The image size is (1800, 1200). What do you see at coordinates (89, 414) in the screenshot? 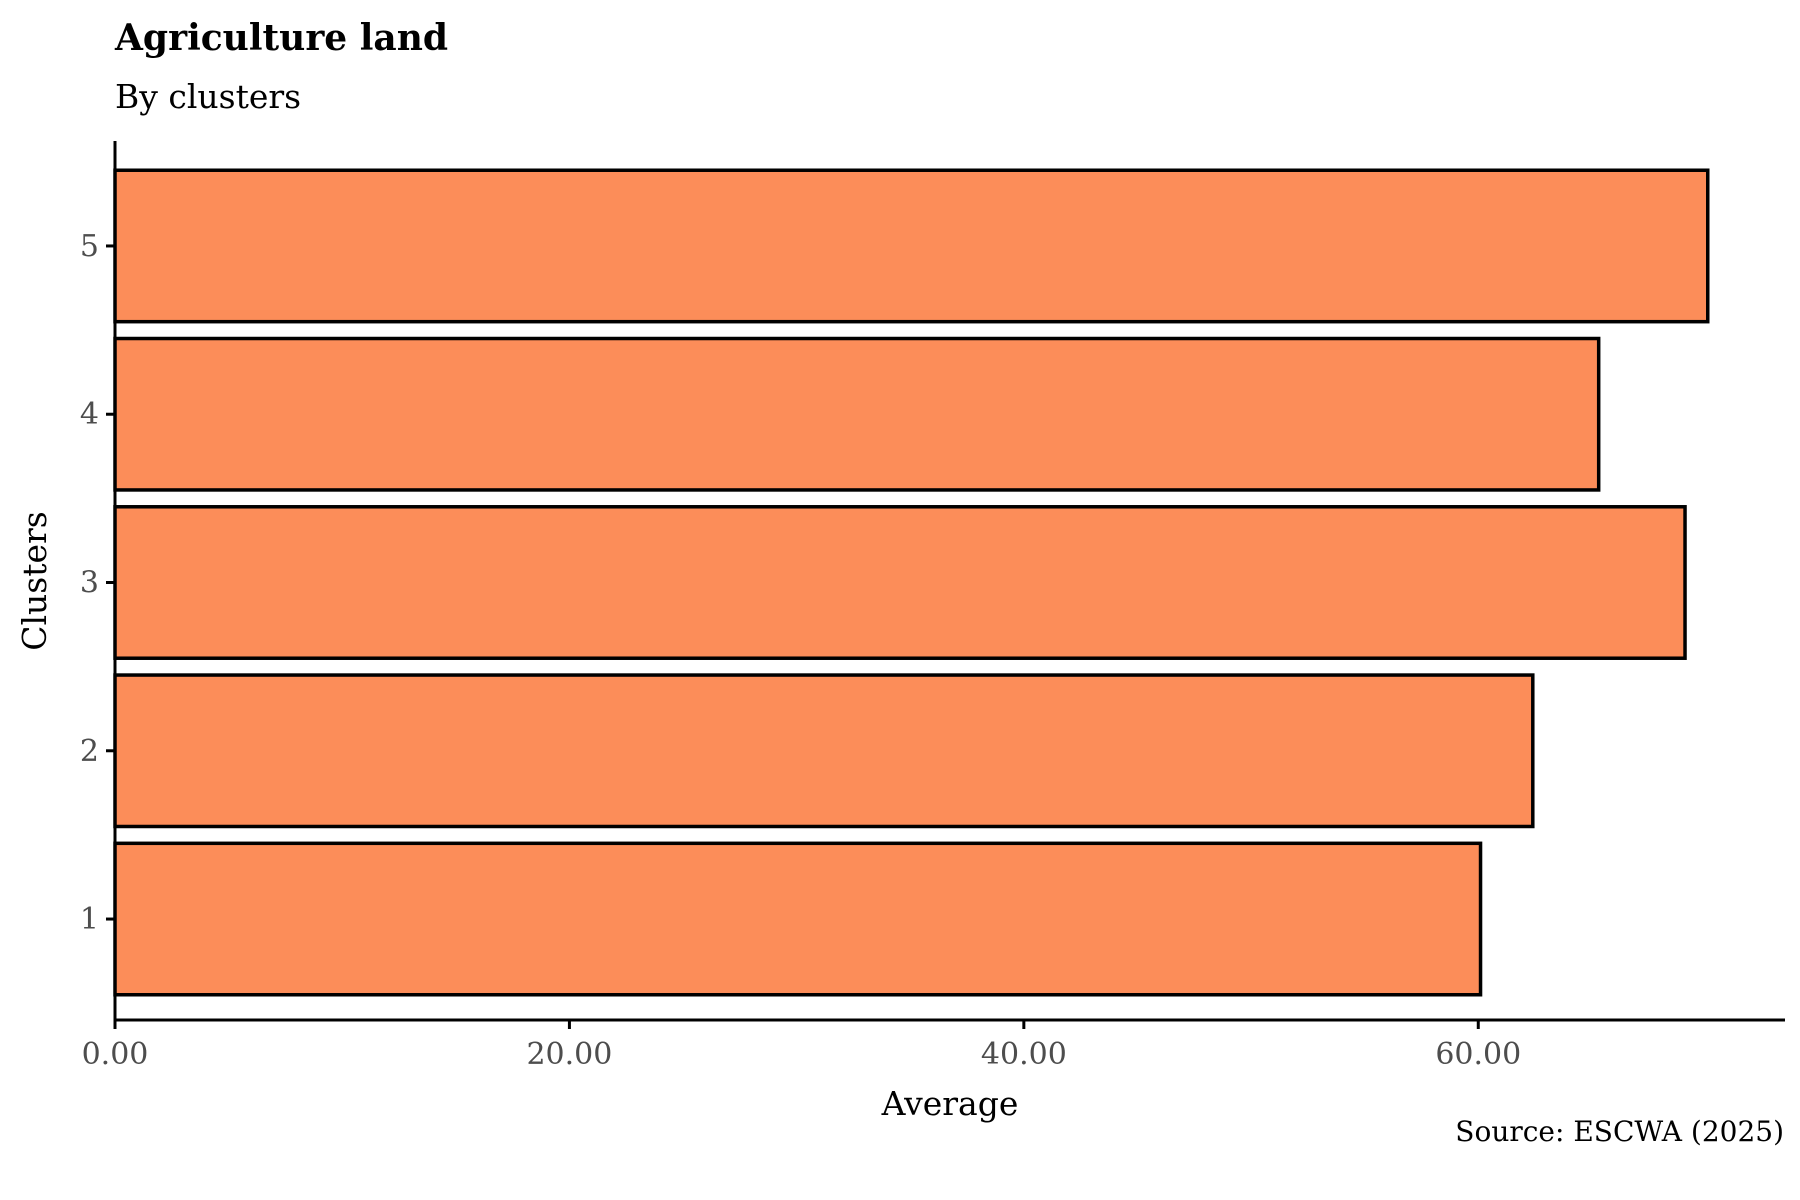
I see `y-tick-label-4: 4` at bounding box center [89, 414].